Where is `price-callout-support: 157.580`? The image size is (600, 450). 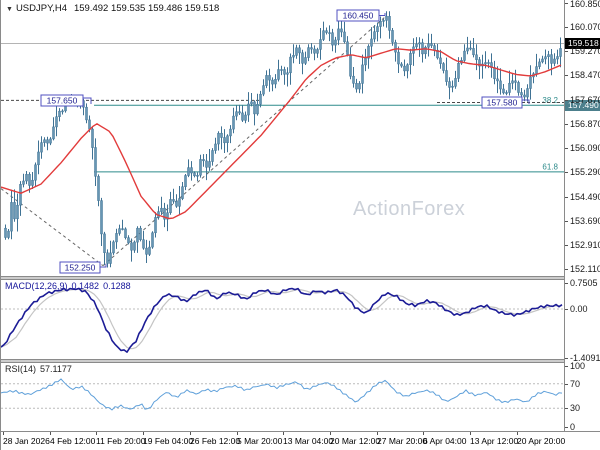 price-callout-support: 157.580 is located at coordinates (505, 102).